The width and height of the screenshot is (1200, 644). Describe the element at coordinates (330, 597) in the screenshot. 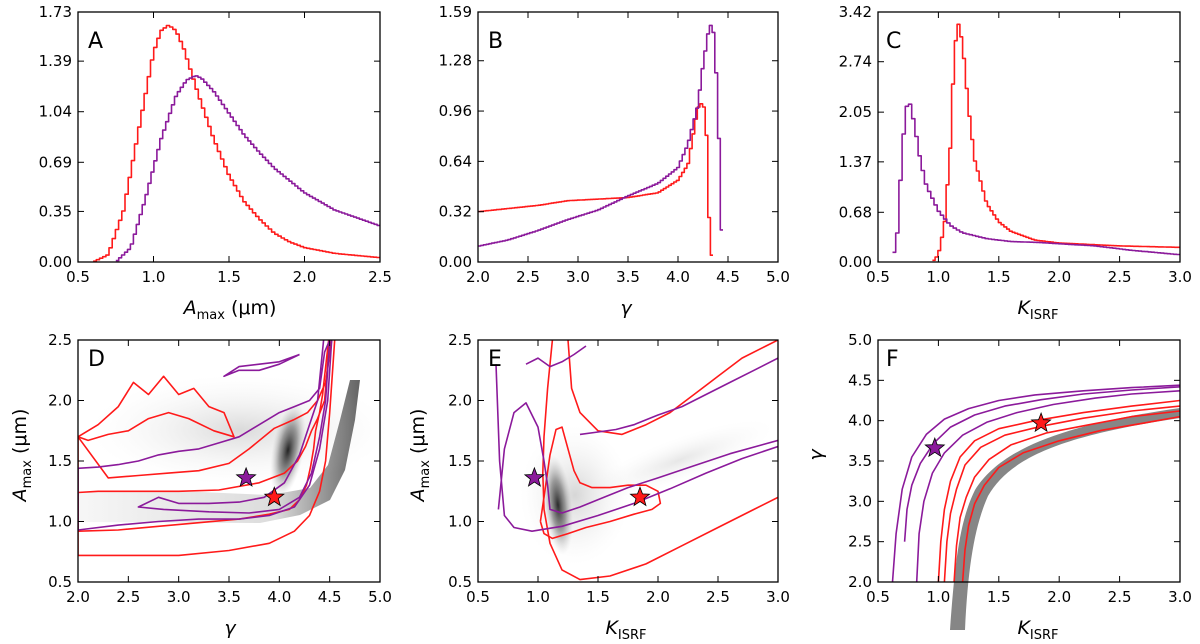

I see `panel-d-x-tick-label: 4.5` at that location.